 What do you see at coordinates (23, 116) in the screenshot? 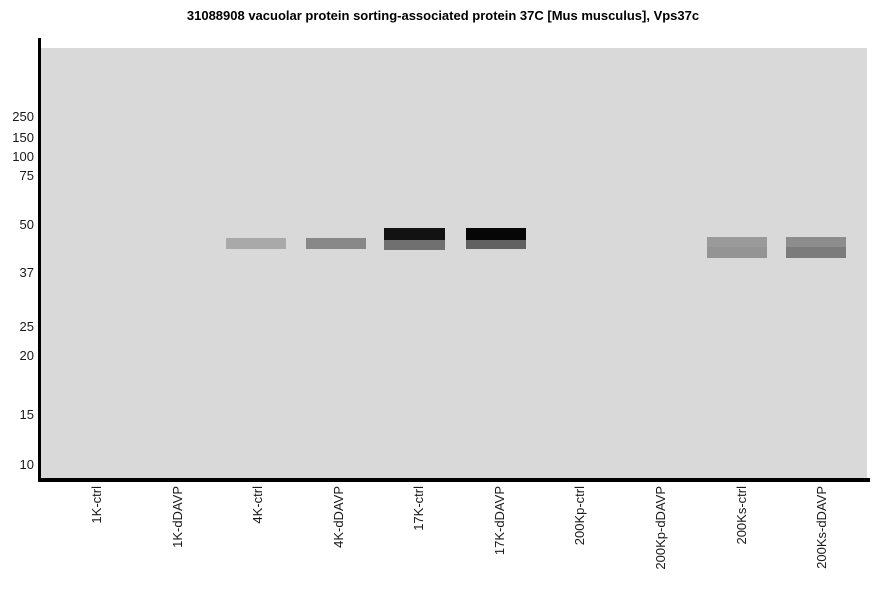
I see `y-tick-label-250: 250` at bounding box center [23, 116].